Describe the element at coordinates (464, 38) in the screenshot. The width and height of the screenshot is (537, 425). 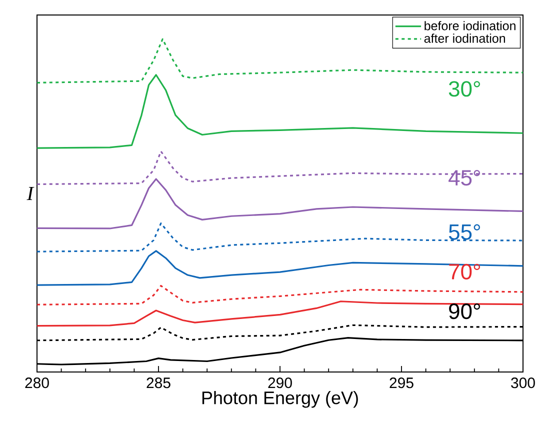
I see `legend-label: after iodination` at that location.